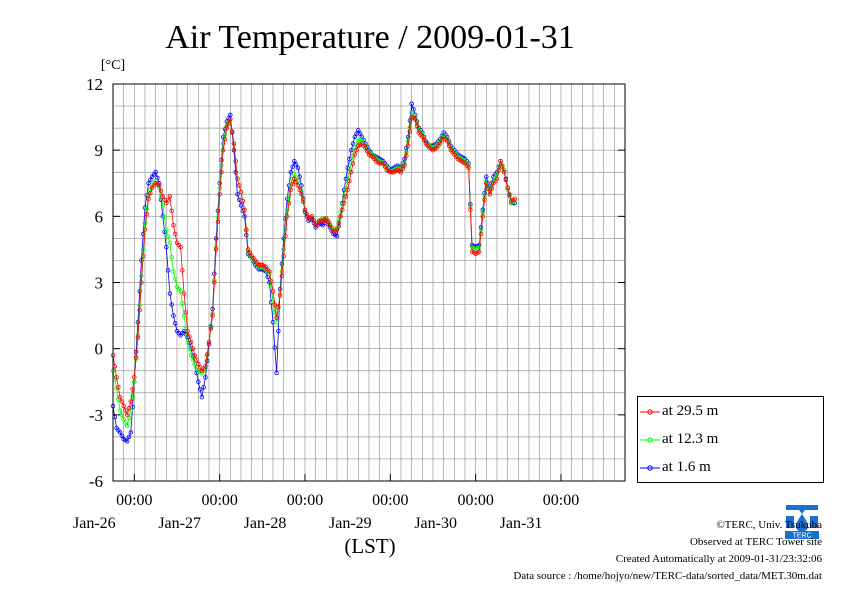 The image size is (842, 595). What do you see at coordinates (650, 412) in the screenshot?
I see `legend-marker-red` at bounding box center [650, 412].